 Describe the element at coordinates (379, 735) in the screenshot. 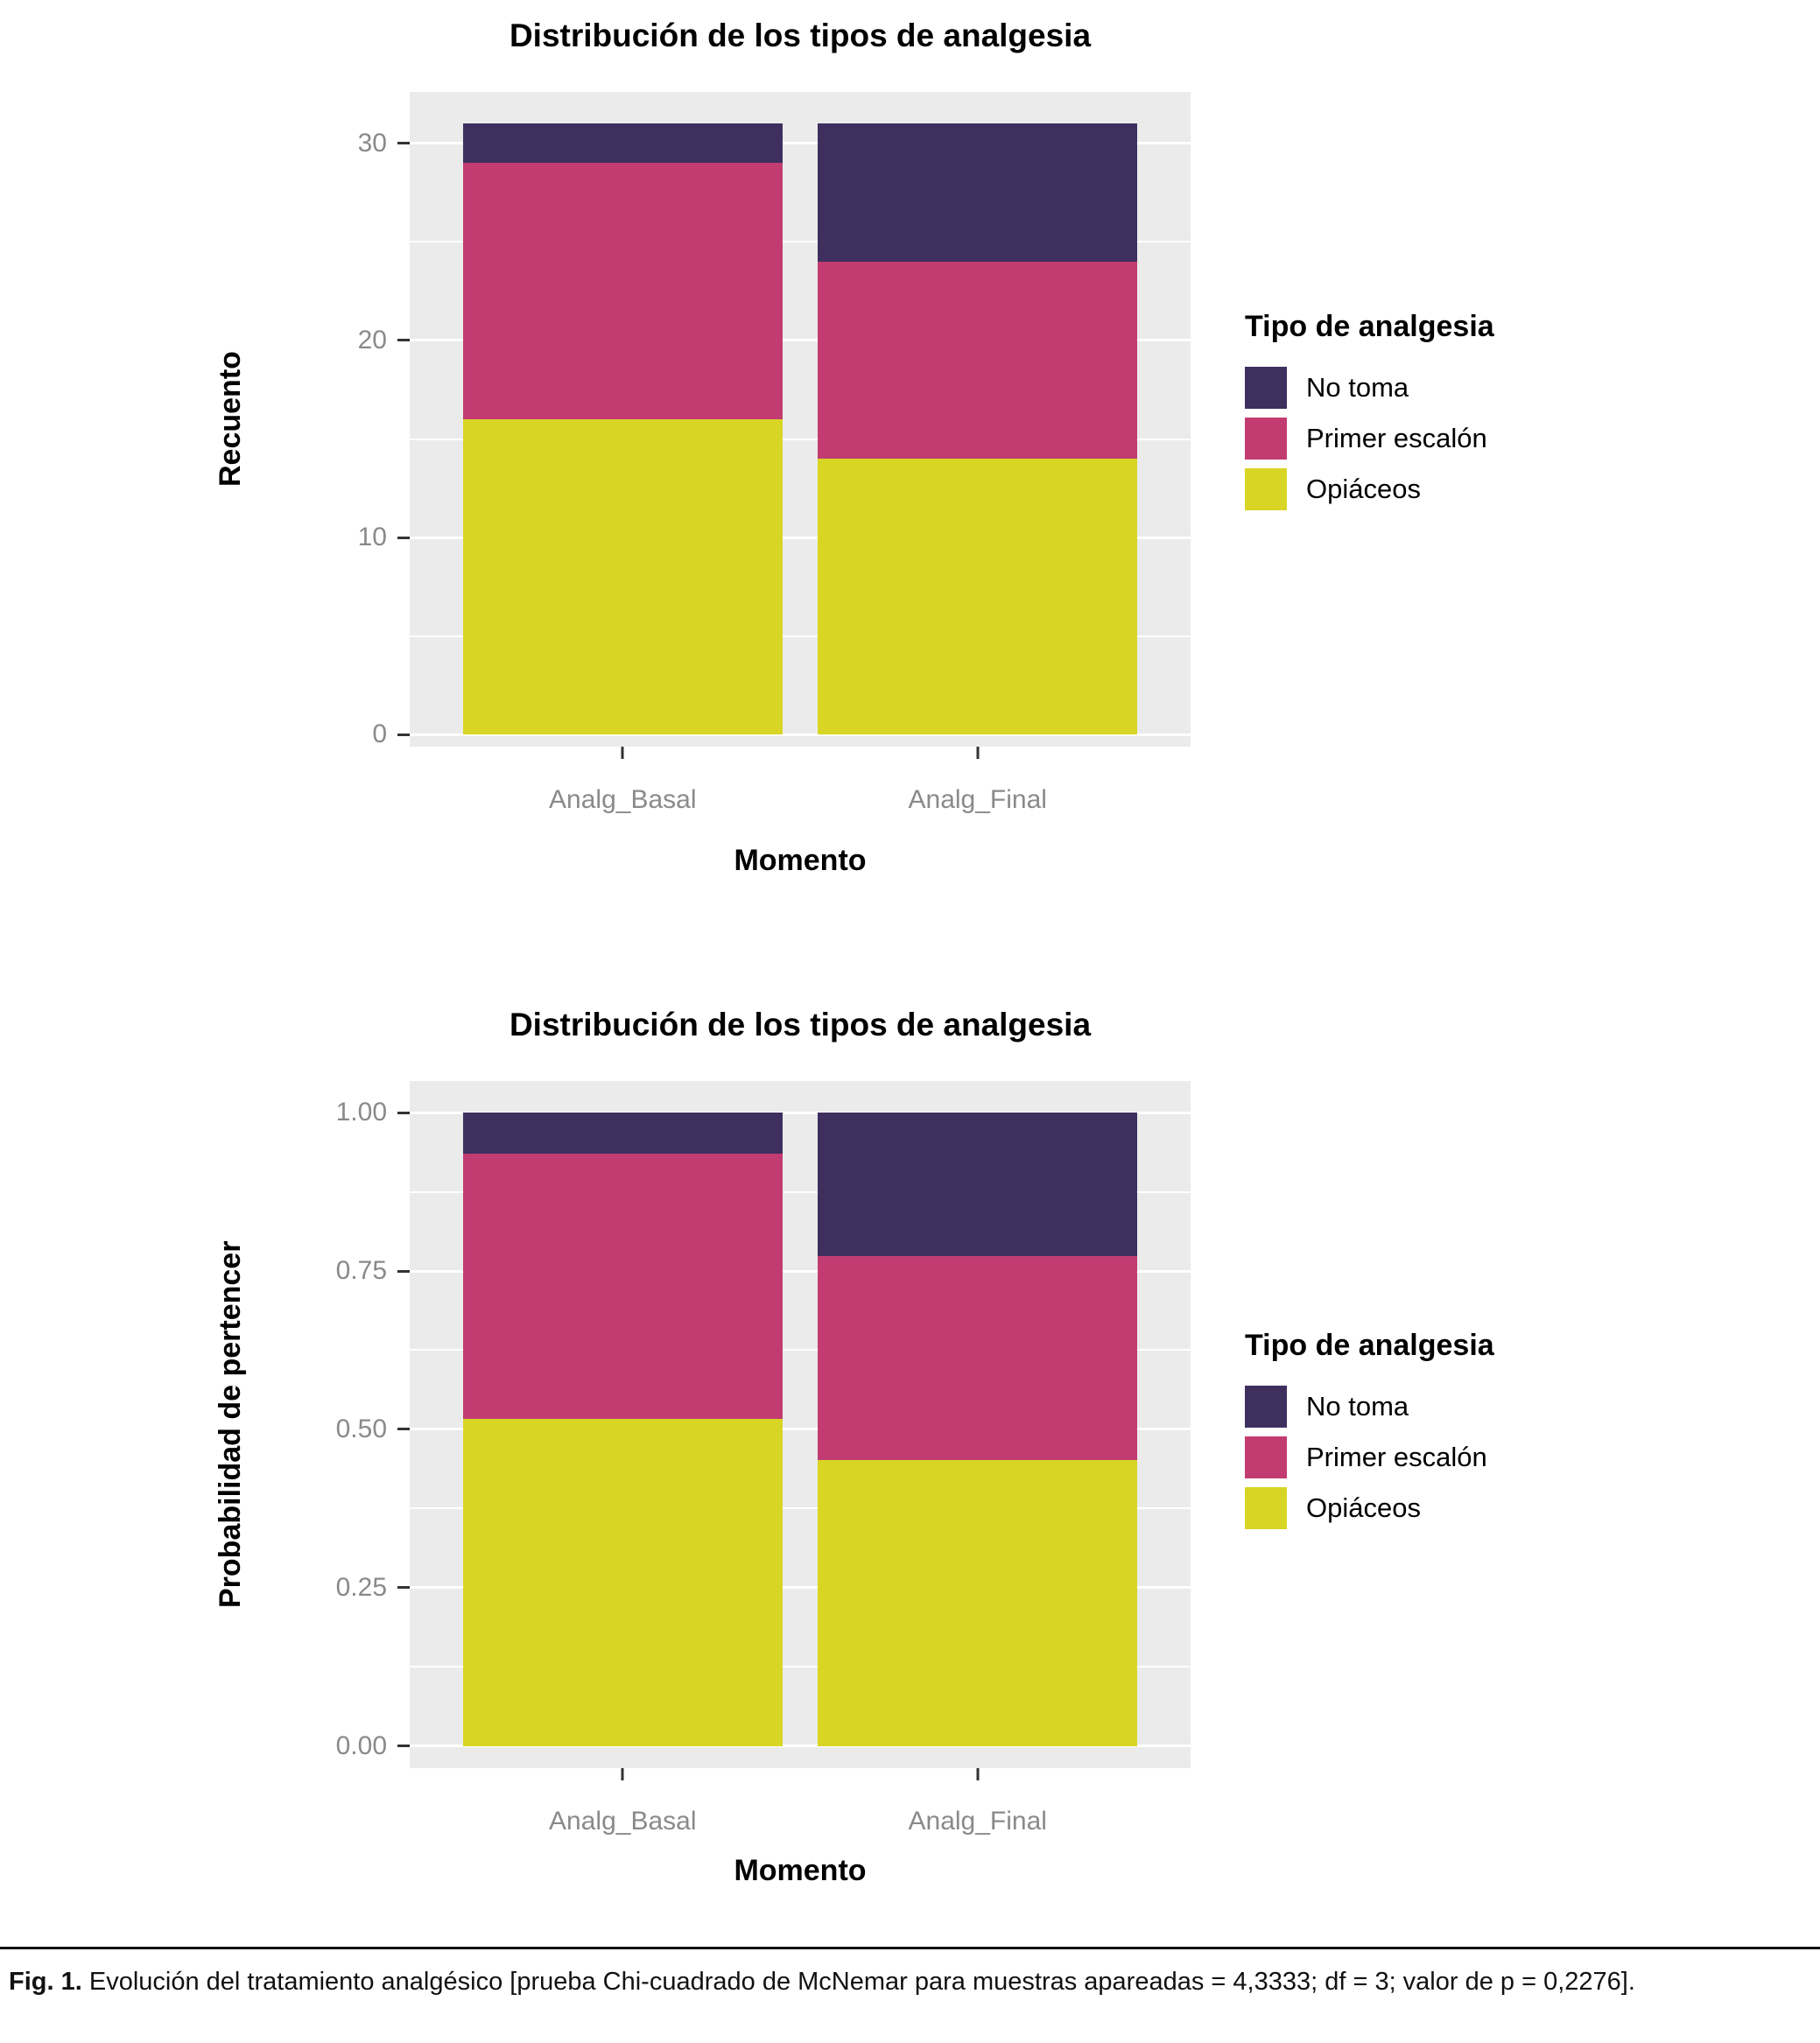

I see `y-tick-label: 0` at that location.